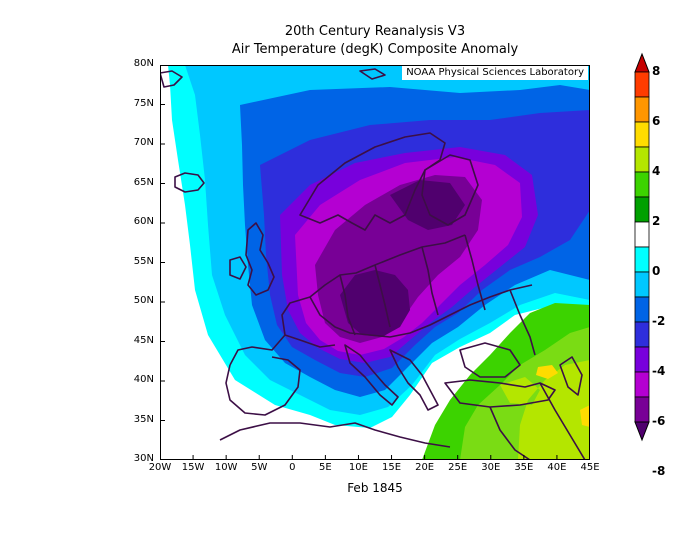 This screenshot has width=700, height=541. I want to click on lat-tick-label: 45N, so click(143, 340).